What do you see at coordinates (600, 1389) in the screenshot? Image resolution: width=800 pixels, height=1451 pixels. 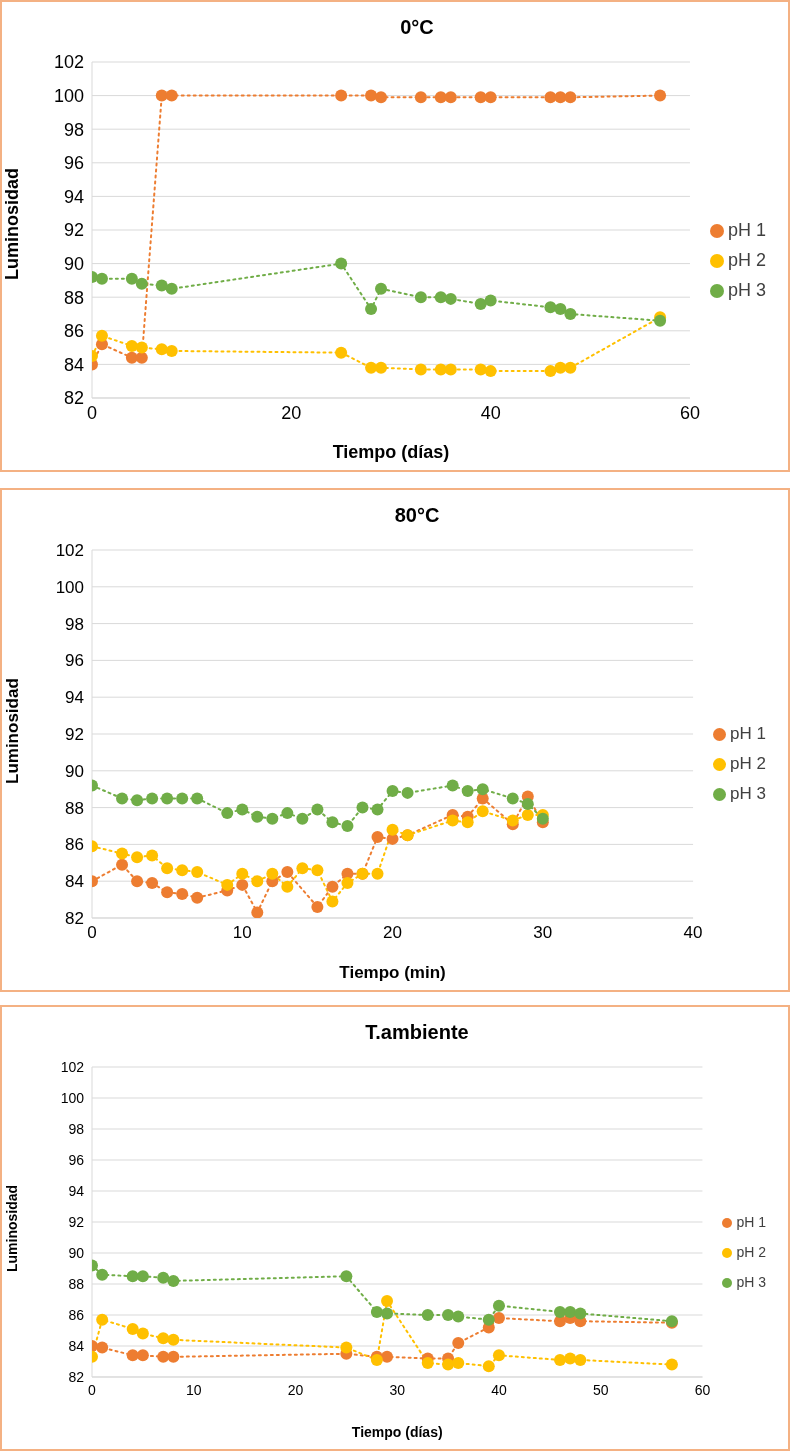 I see `x-tick-label: 50` at bounding box center [600, 1389].